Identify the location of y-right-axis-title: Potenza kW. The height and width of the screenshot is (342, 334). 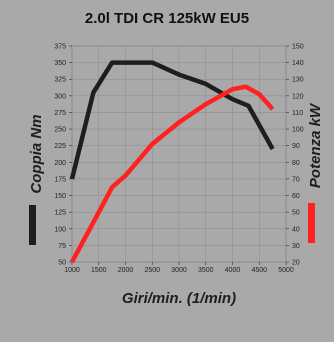
(315, 145).